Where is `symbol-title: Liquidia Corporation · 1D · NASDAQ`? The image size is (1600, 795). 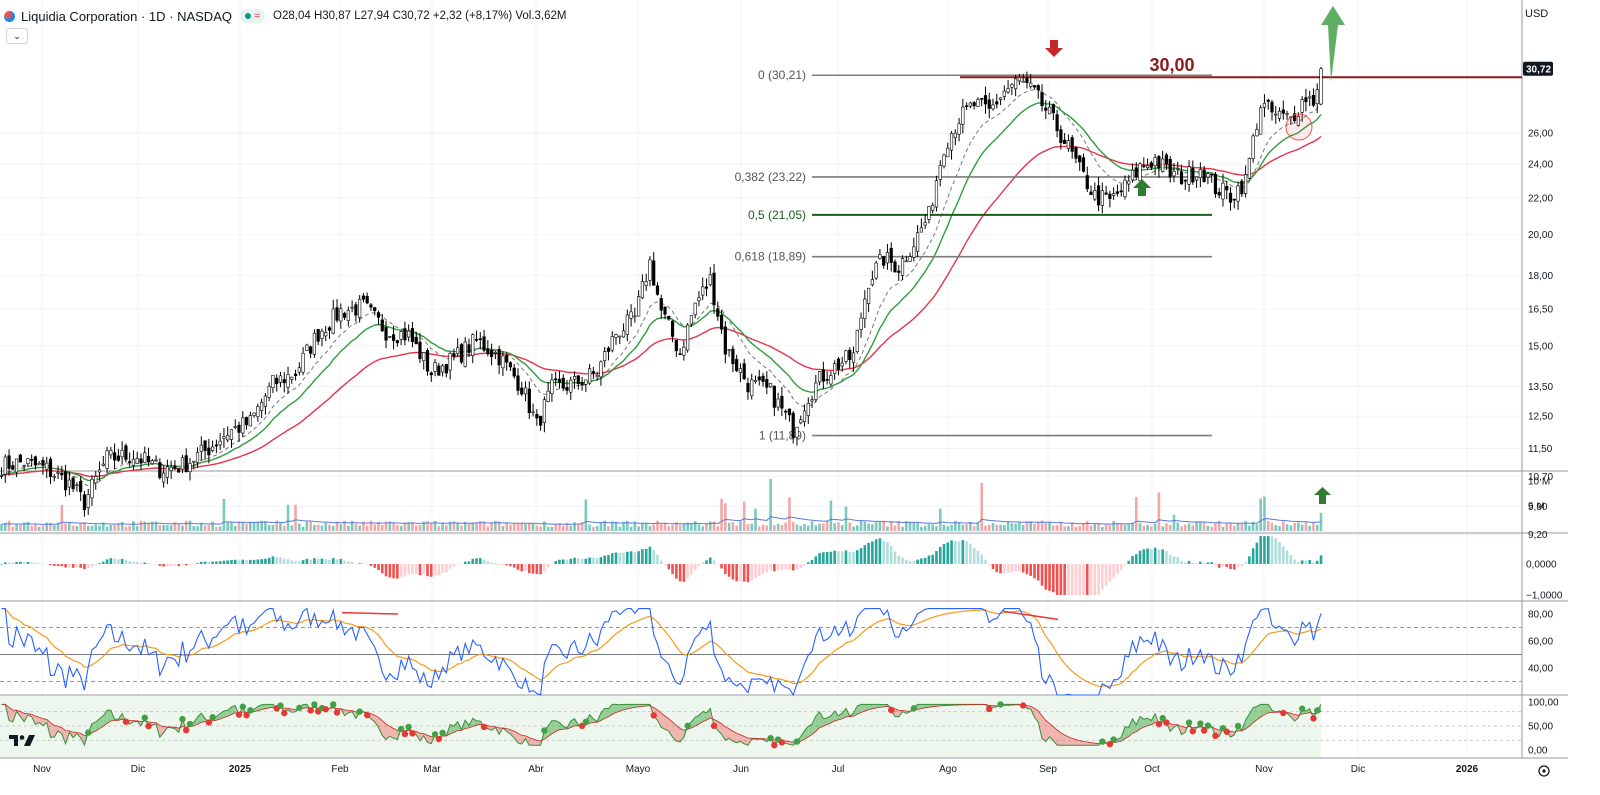
symbol-title: Liquidia Corporation · 1D · NASDAQ is located at coordinates (126, 16).